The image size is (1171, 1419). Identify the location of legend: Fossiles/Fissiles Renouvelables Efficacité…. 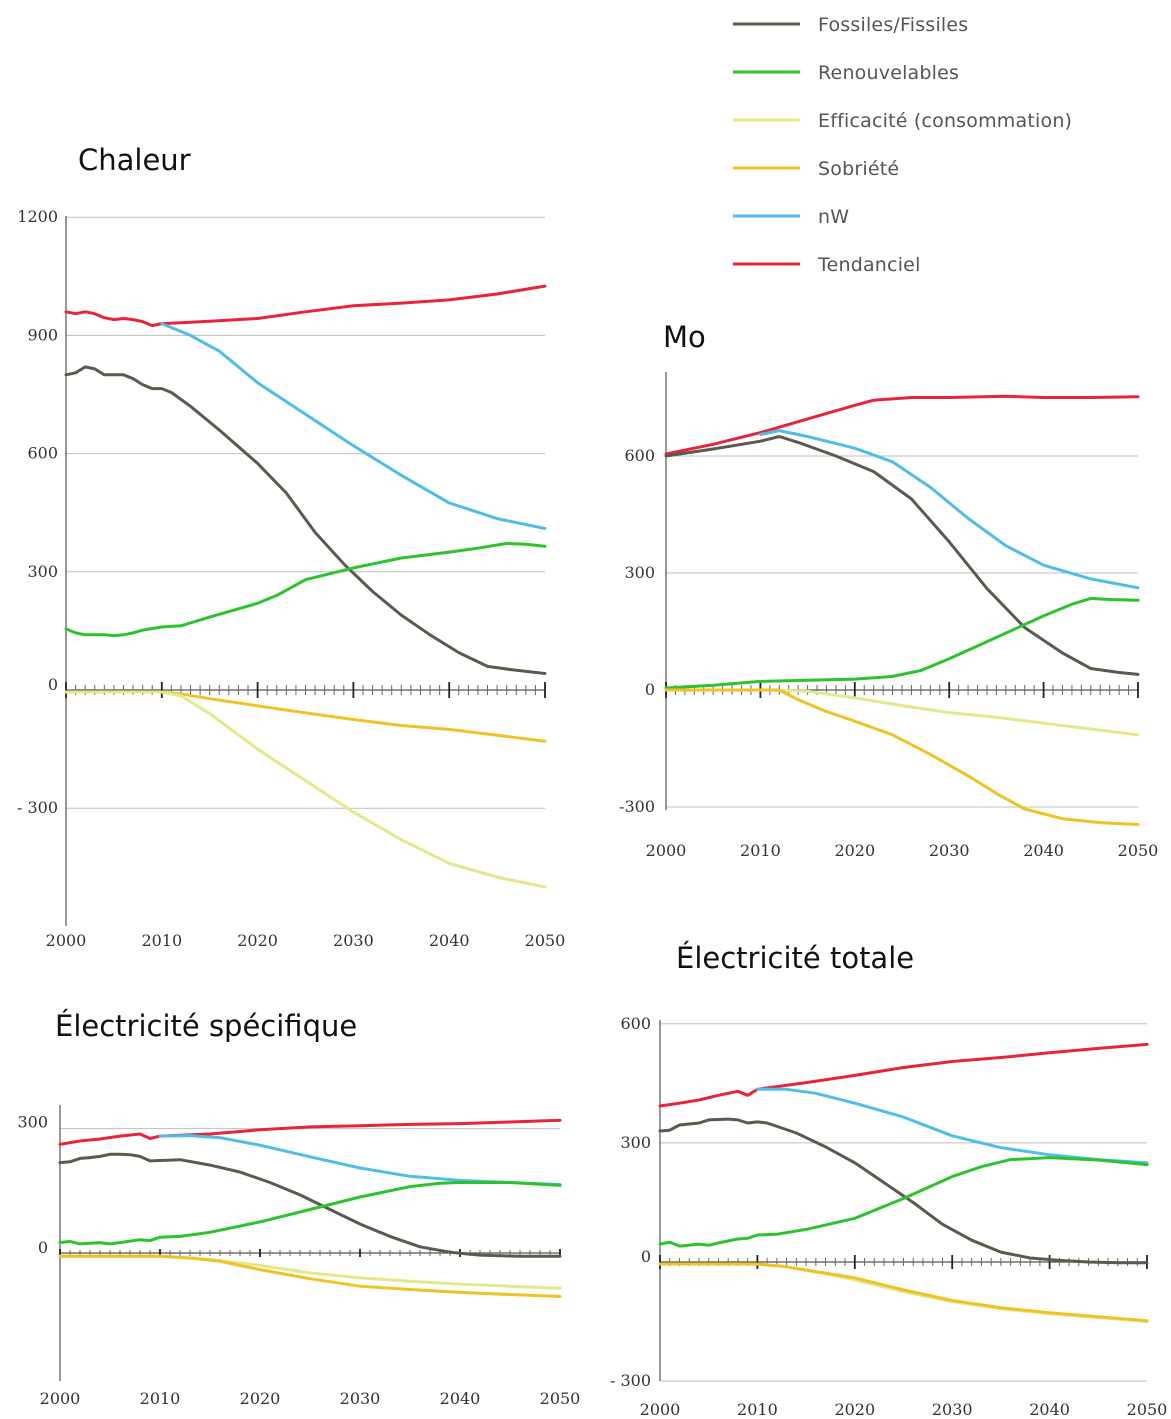
(902, 145).